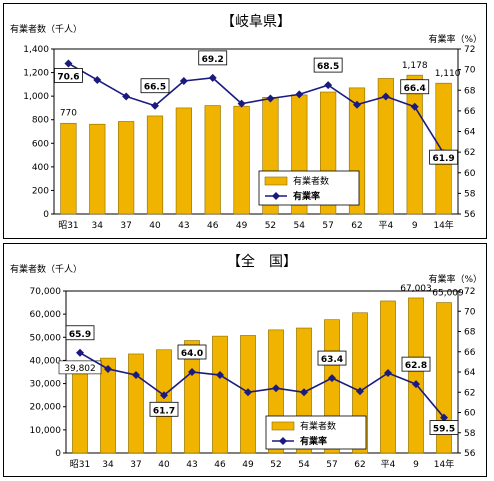 This screenshot has width=494, height=481. I want to click on y-tick-label: 30,000, so click(46, 385).